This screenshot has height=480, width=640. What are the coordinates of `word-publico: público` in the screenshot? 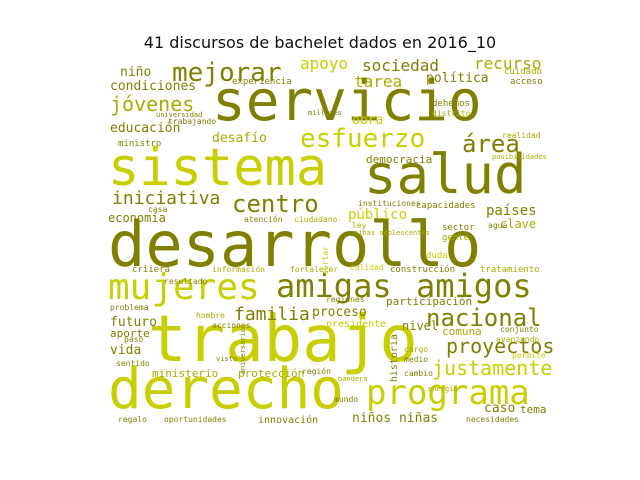 It's located at (378, 215).